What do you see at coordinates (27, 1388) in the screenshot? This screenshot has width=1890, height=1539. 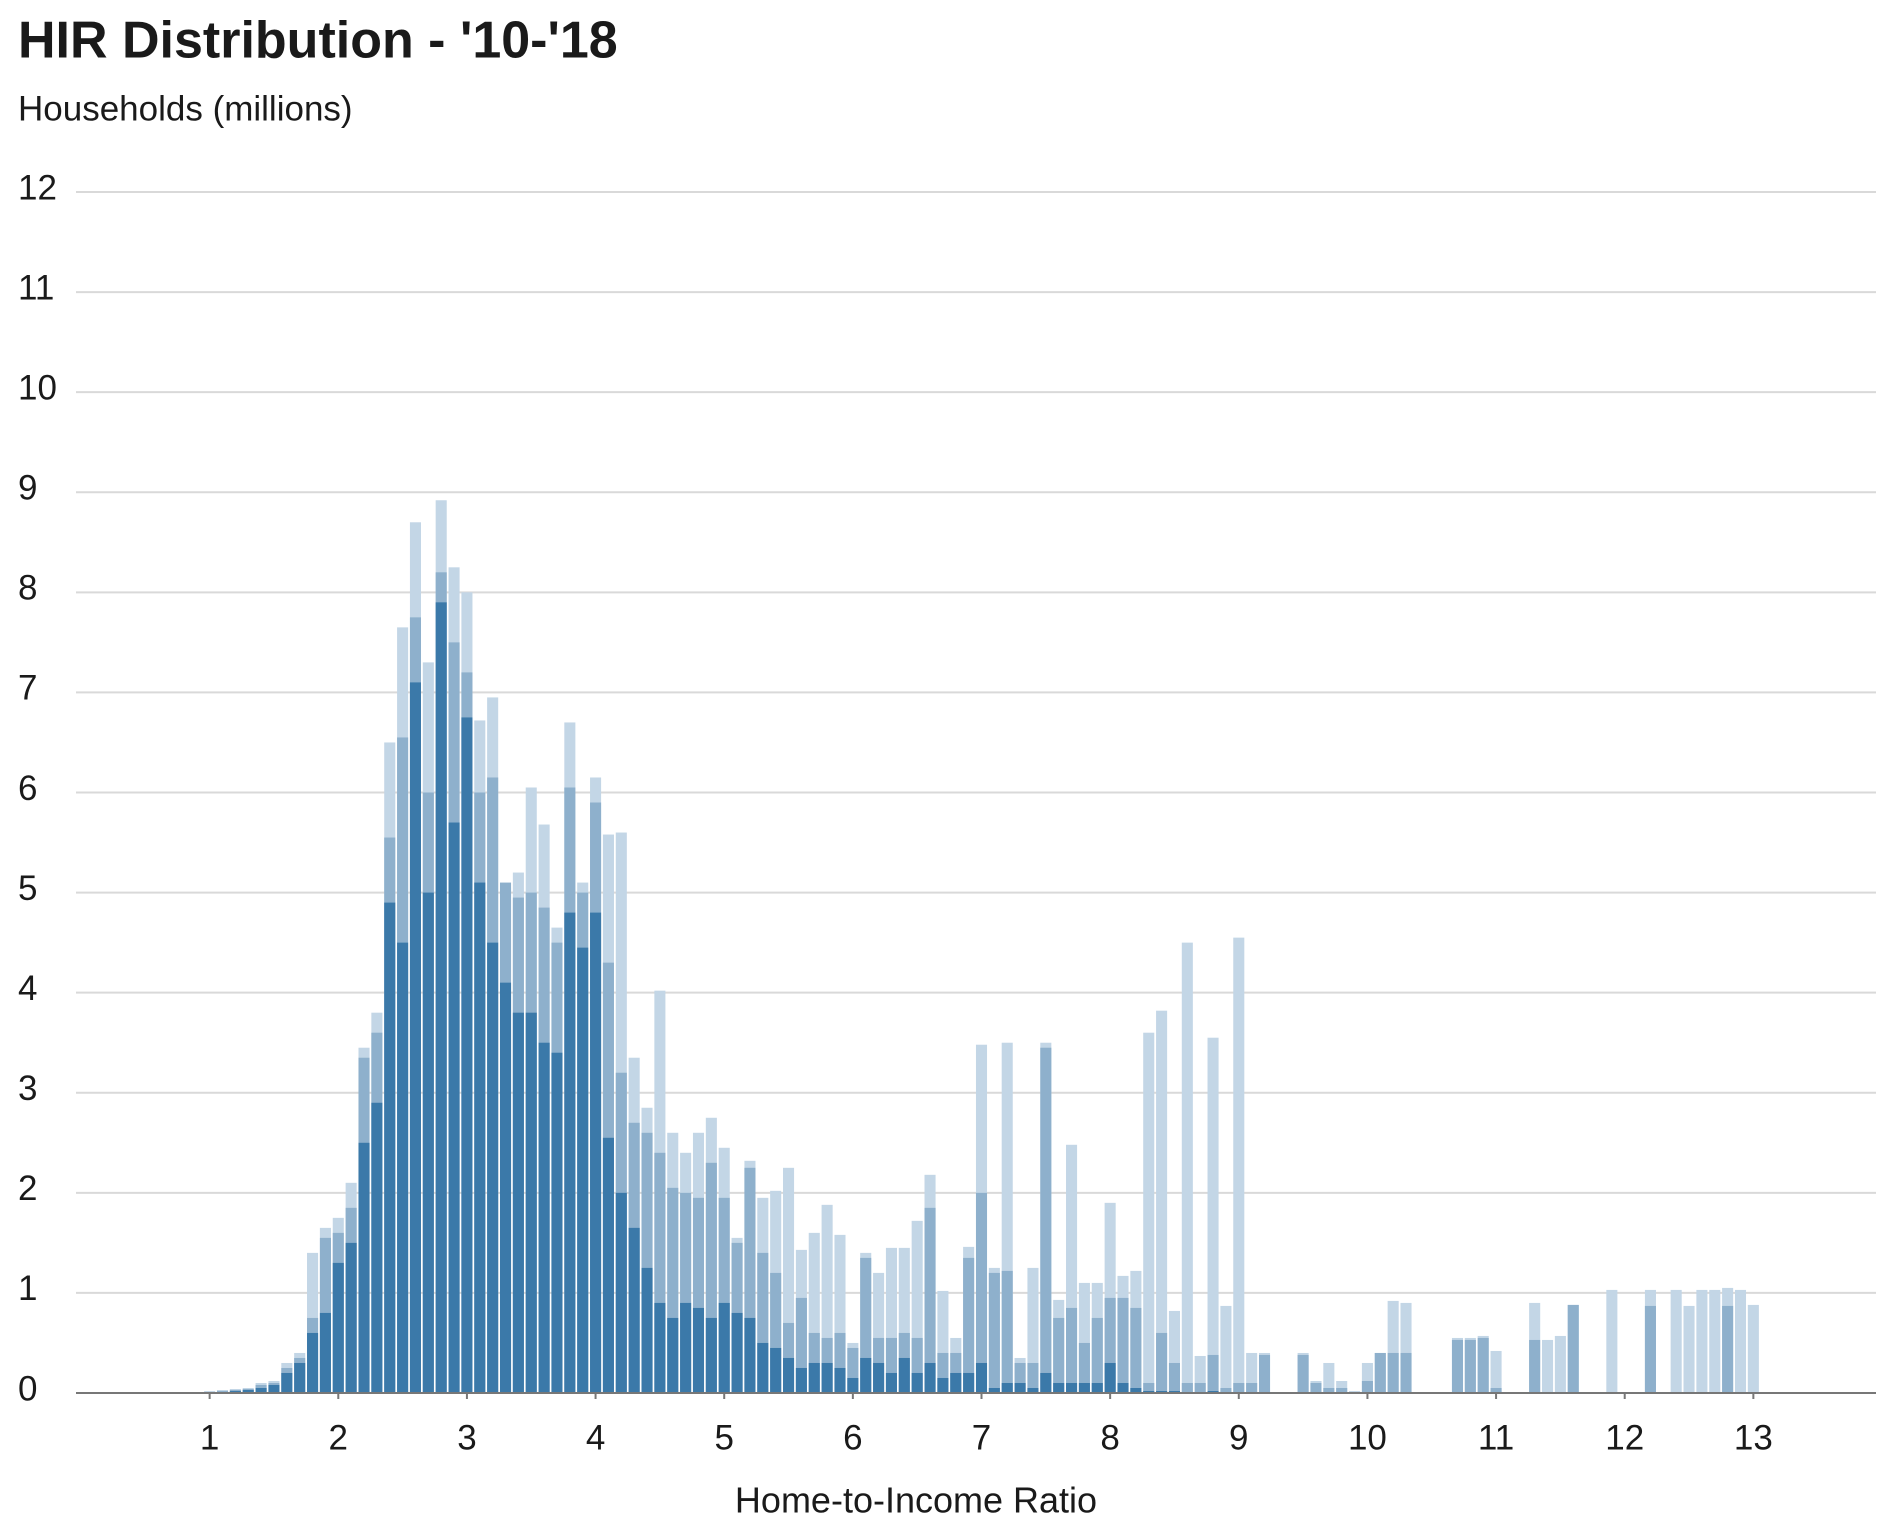 I see `y-tick-label: 0` at bounding box center [27, 1388].